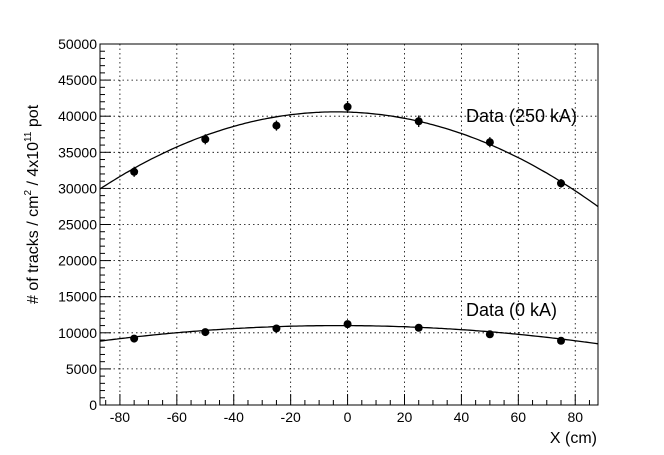  I want to click on x-tick-label: -60, so click(177, 417).